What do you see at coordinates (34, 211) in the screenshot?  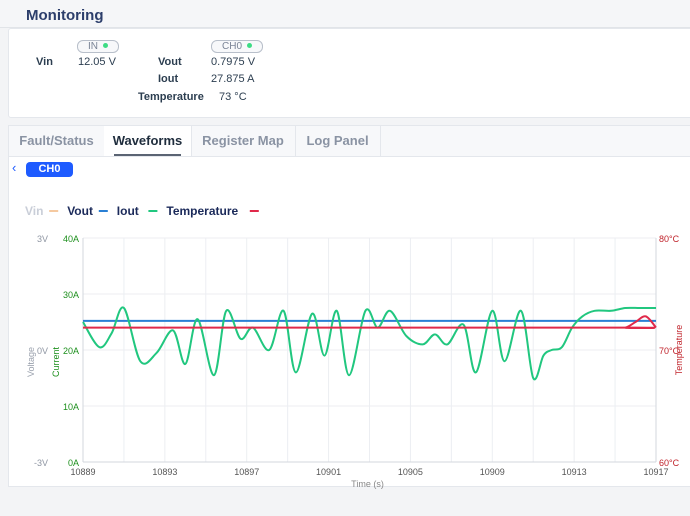 I see `legend-label-vin: Vin` at bounding box center [34, 211].